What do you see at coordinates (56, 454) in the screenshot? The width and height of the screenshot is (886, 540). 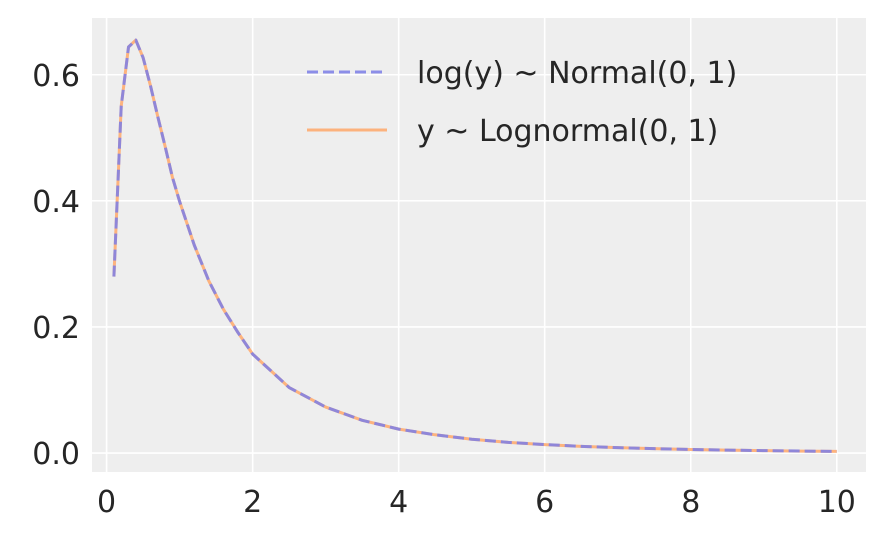 I see `y-tick-label: 0.0` at bounding box center [56, 454].